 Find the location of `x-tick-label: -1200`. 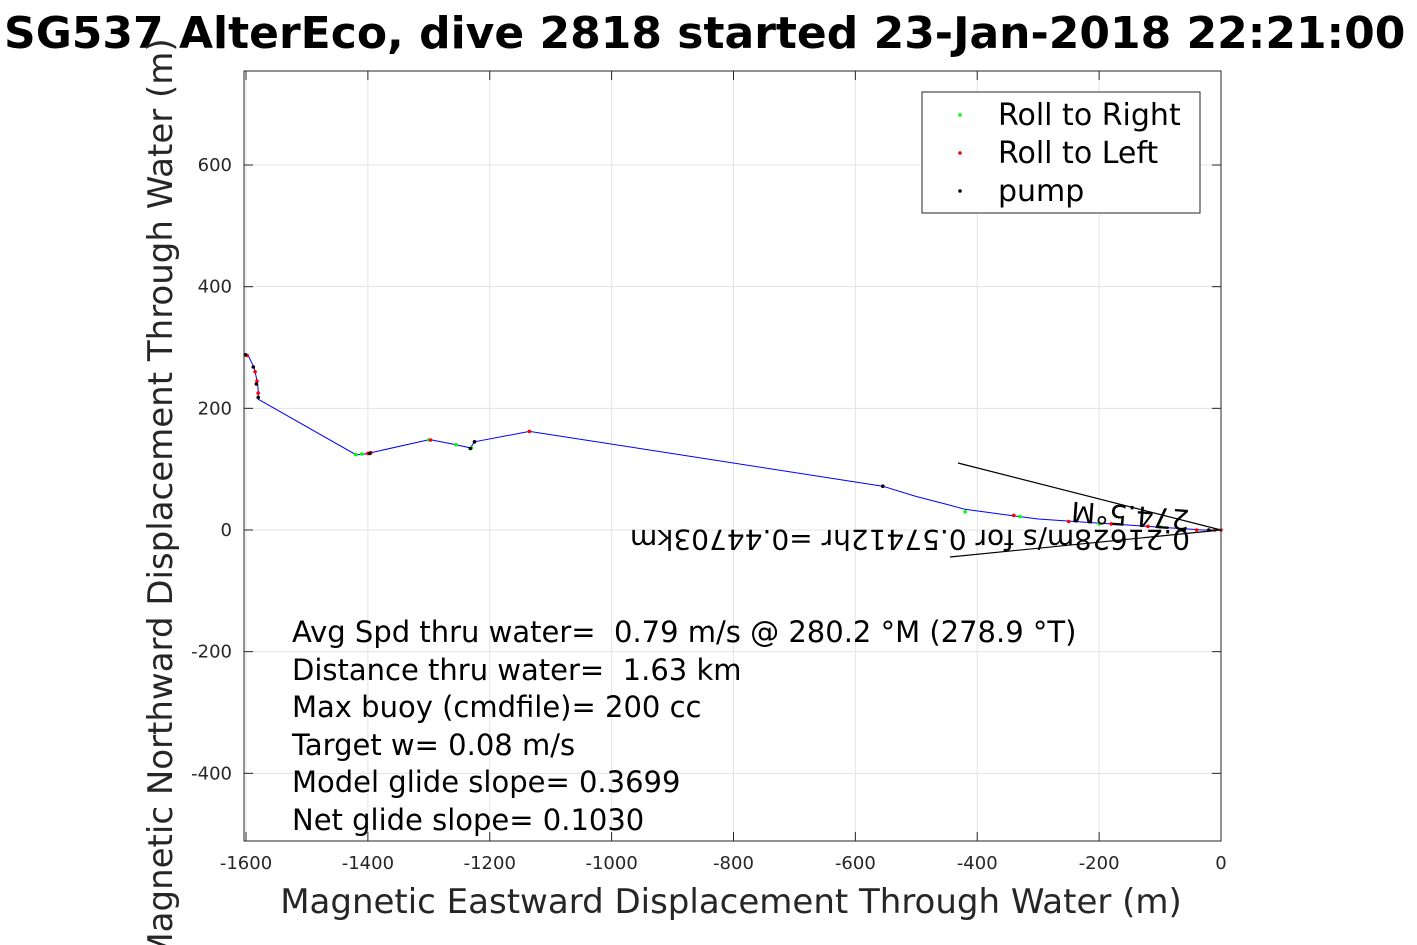

x-tick-label: -1200 is located at coordinates (490, 863).